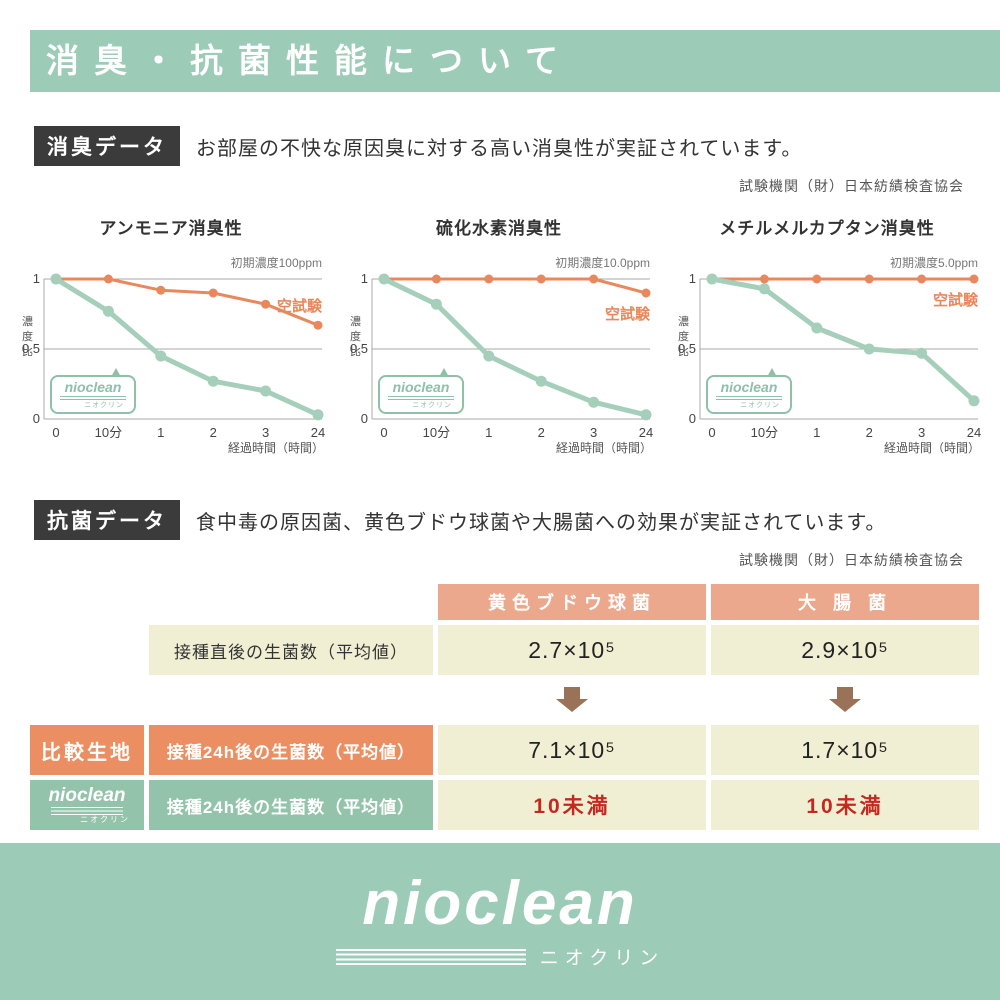 This screenshot has width=1000, height=1000. What do you see at coordinates (107, 146) in the screenshot?
I see `deodorant-data-label: 消臭データ` at bounding box center [107, 146].